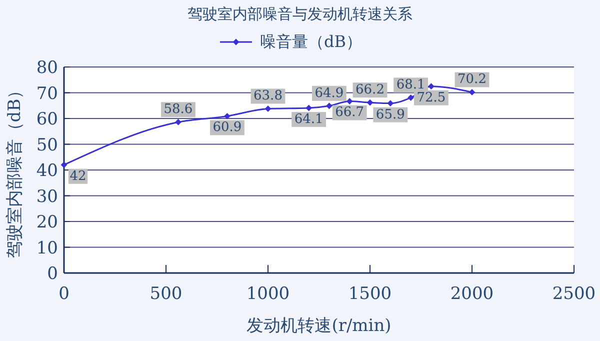 The height and width of the screenshot is (341, 600). Describe the element at coordinates (47, 222) in the screenshot. I see `y-tick-label: 20` at that location.